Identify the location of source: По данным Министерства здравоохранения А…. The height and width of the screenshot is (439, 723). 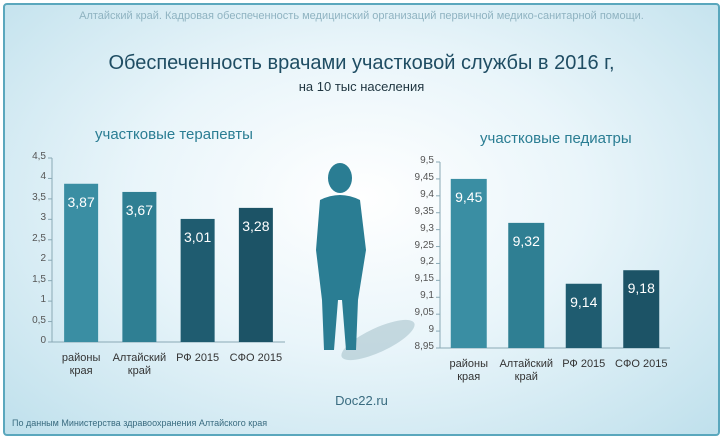
(140, 423).